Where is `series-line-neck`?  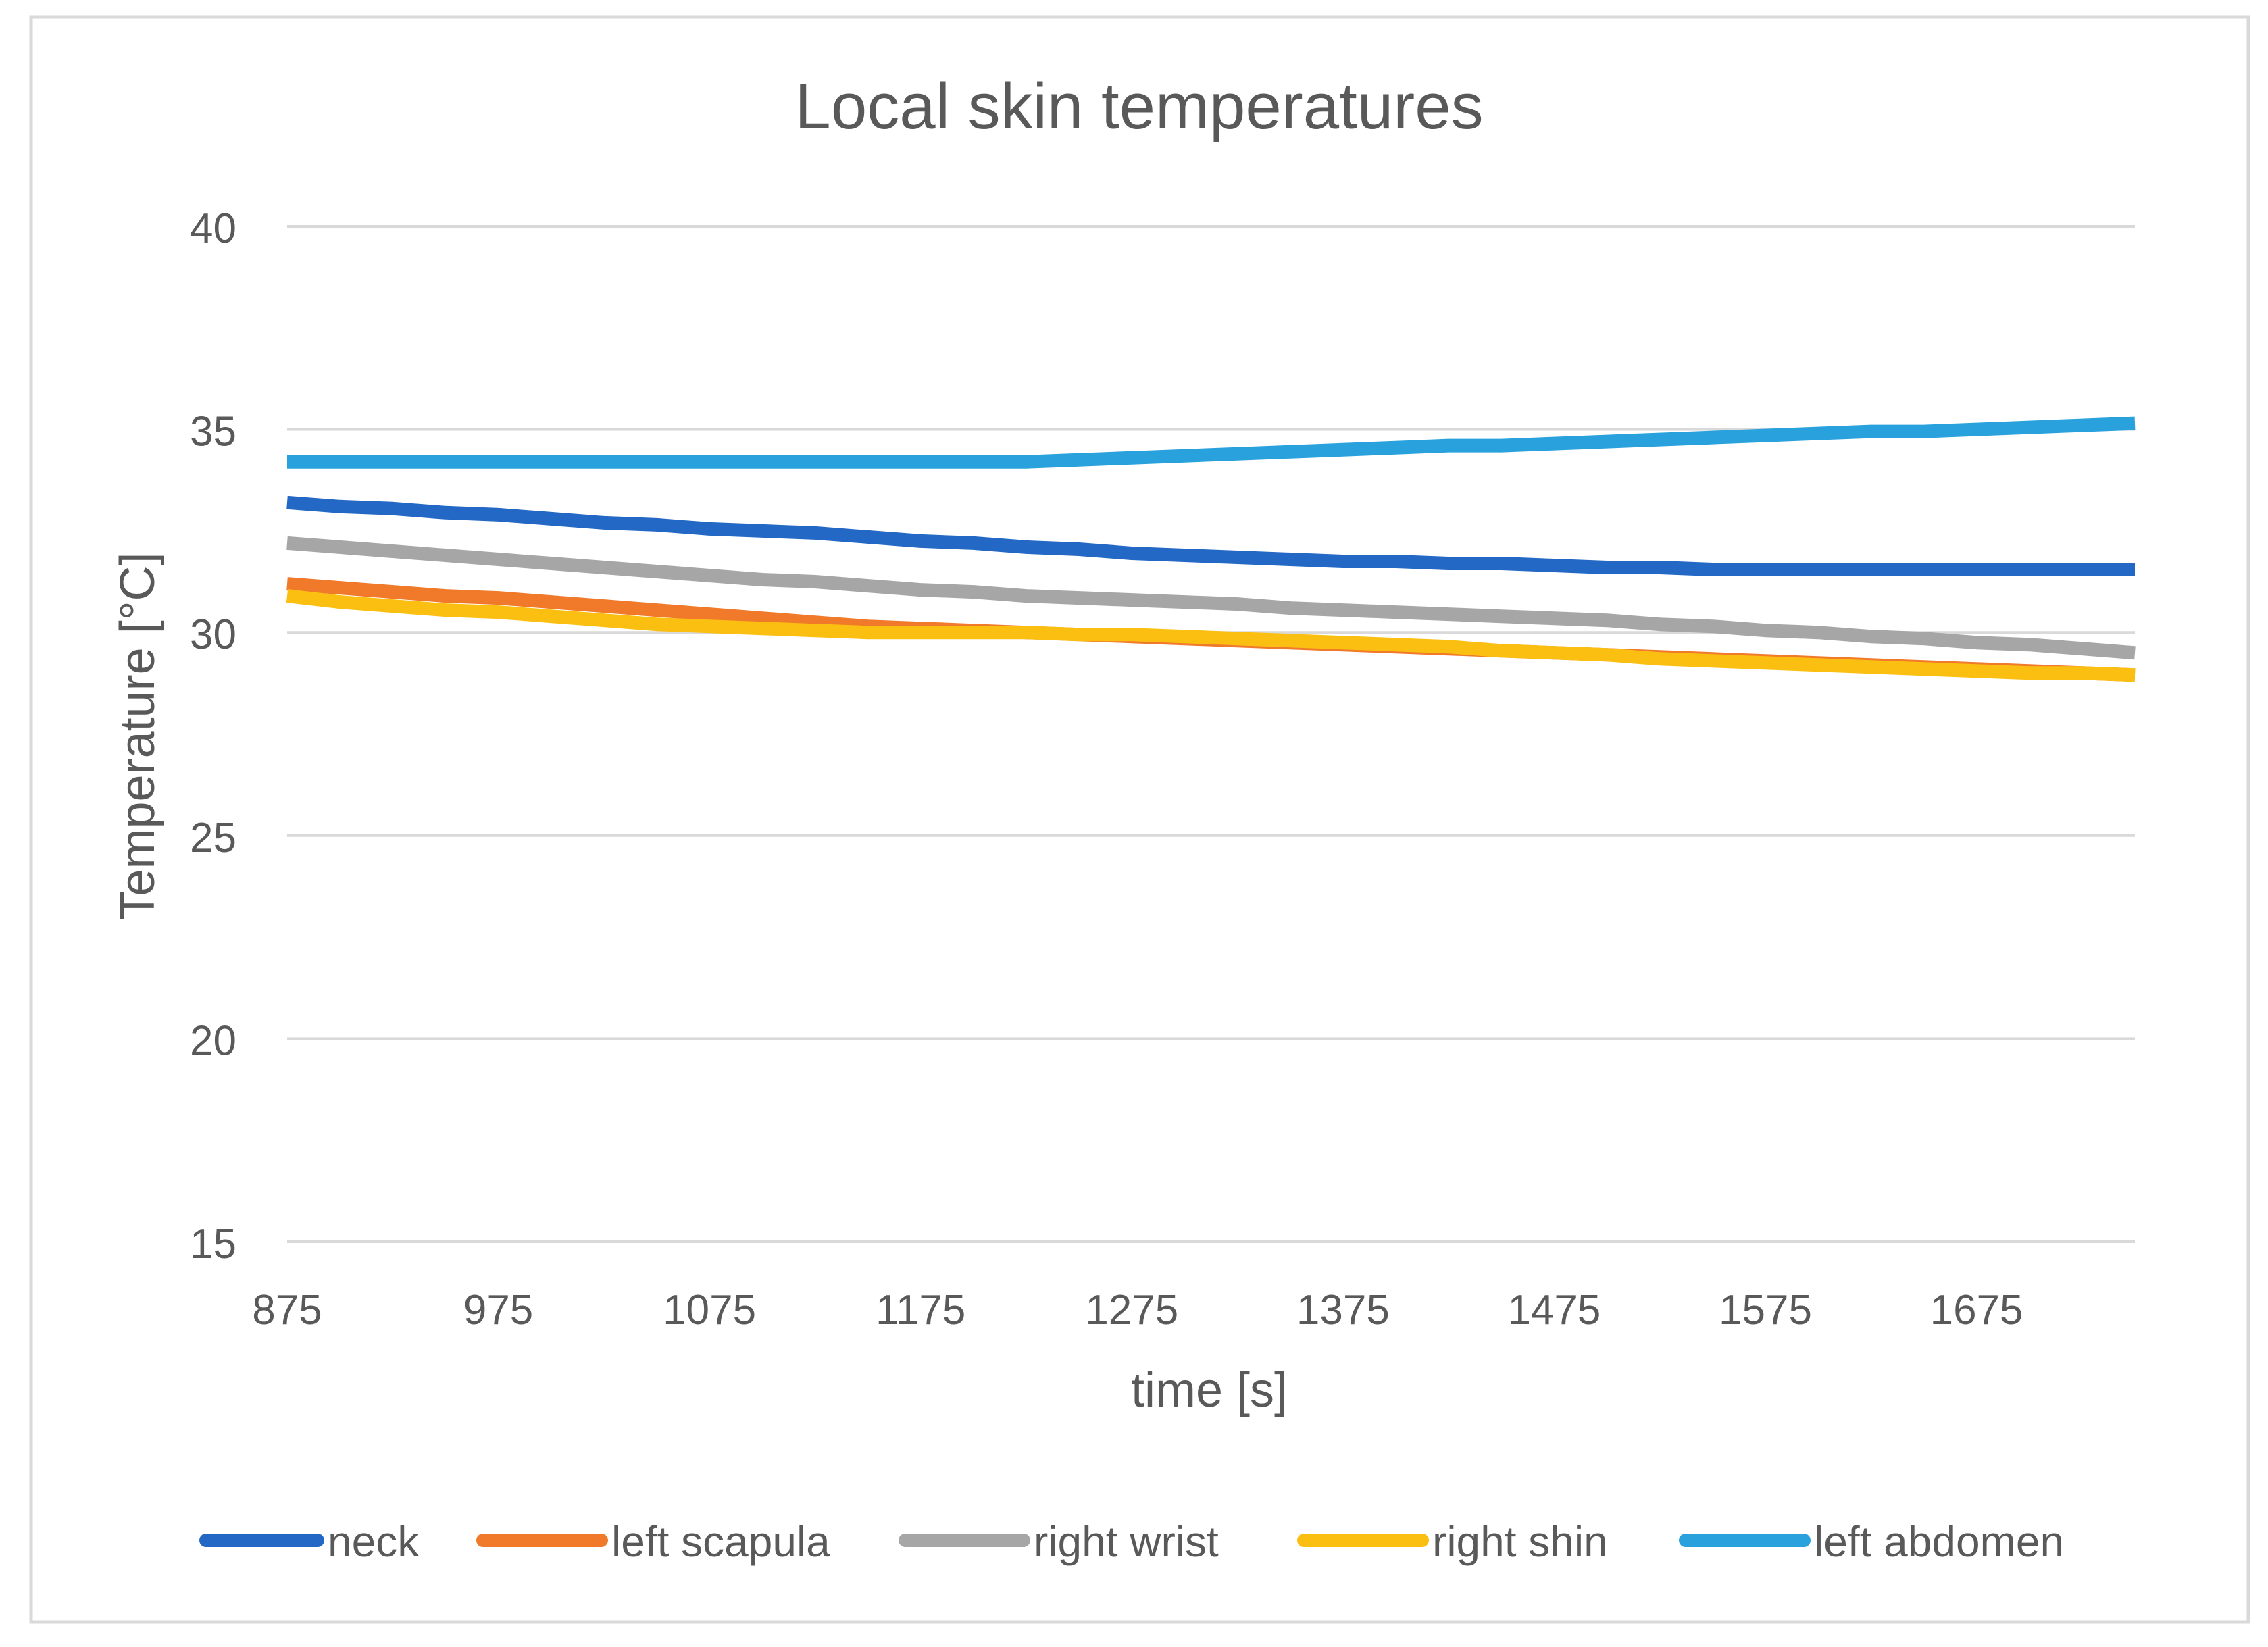 series-line-neck is located at coordinates (1210, 535).